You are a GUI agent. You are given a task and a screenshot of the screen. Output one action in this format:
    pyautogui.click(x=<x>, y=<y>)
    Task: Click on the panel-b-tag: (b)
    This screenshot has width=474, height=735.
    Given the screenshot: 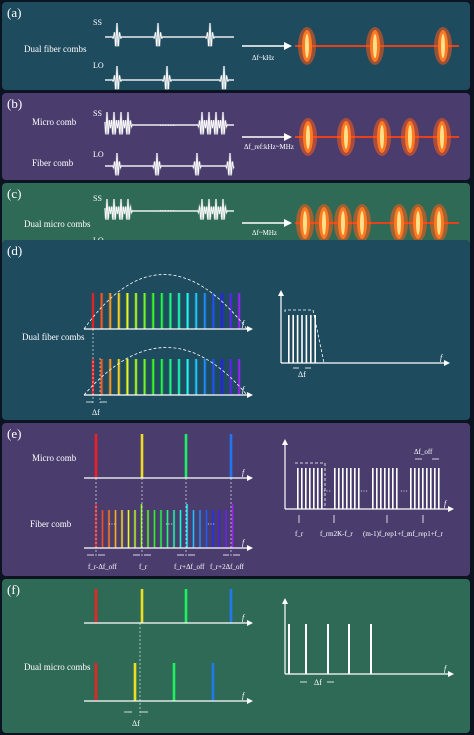 What is the action you would take?
    pyautogui.click(x=14, y=103)
    